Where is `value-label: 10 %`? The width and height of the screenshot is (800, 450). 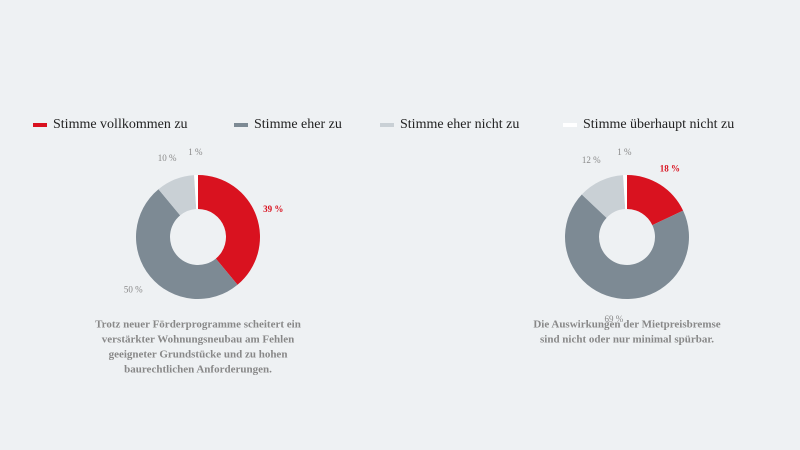 value-label: 10 % is located at coordinates (167, 158).